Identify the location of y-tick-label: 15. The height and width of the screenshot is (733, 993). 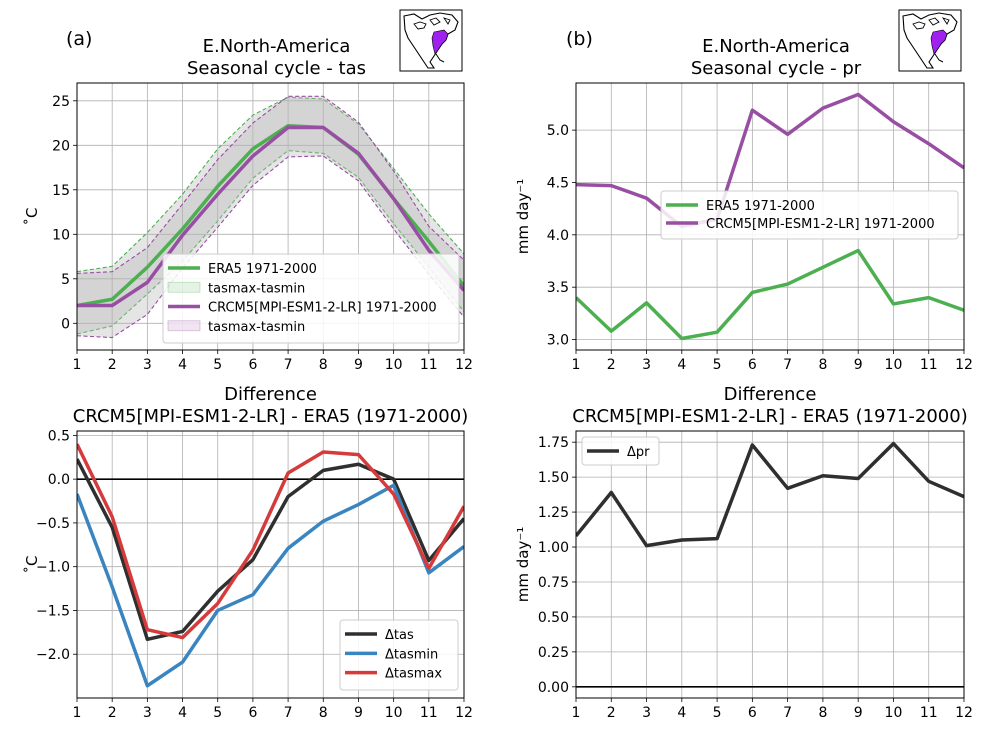
(61, 191).